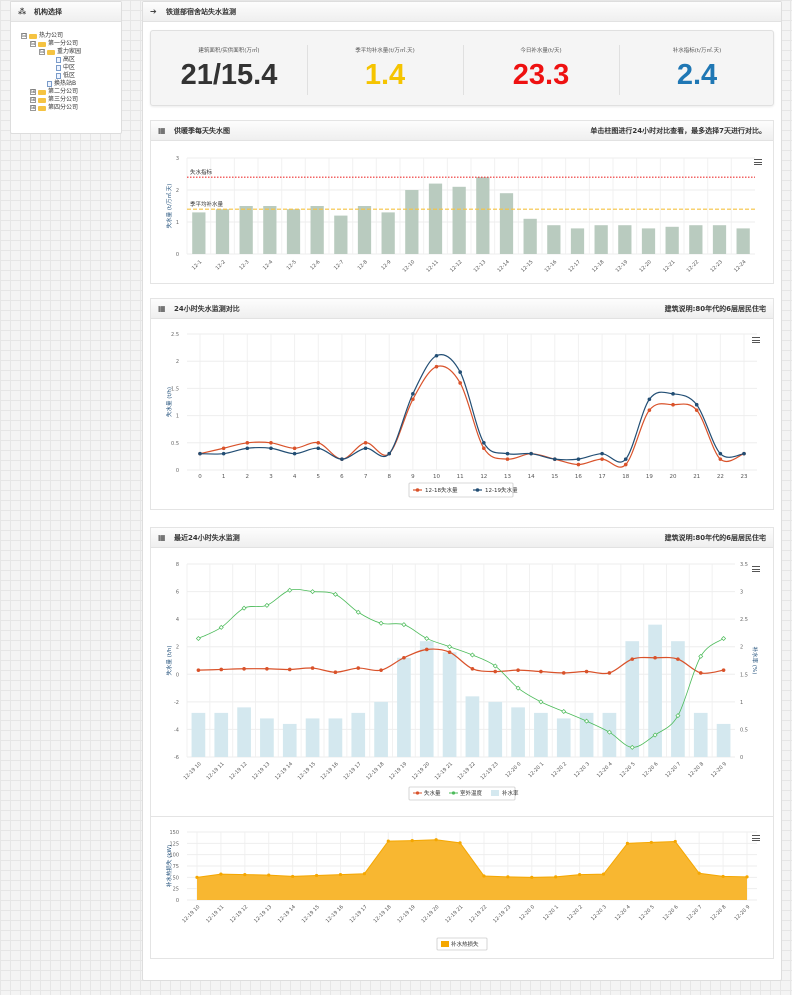 Image resolution: width=792 pixels, height=995 pixels. I want to click on y-tick-label: 100, so click(174, 856).